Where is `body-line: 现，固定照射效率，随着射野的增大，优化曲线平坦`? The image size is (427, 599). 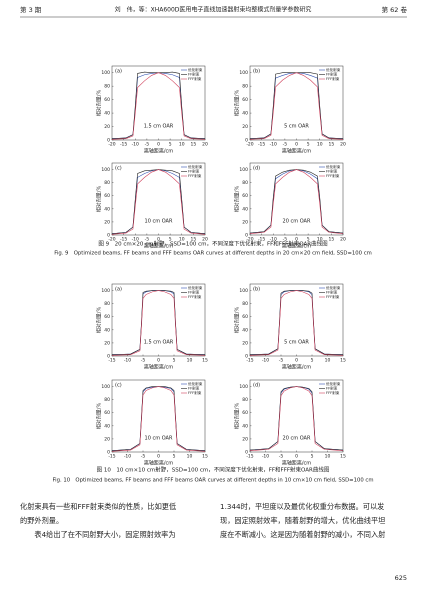
body-line: 现，固定照射效率，随着射野的增大，优化曲线平坦 is located at coordinates (302, 520).